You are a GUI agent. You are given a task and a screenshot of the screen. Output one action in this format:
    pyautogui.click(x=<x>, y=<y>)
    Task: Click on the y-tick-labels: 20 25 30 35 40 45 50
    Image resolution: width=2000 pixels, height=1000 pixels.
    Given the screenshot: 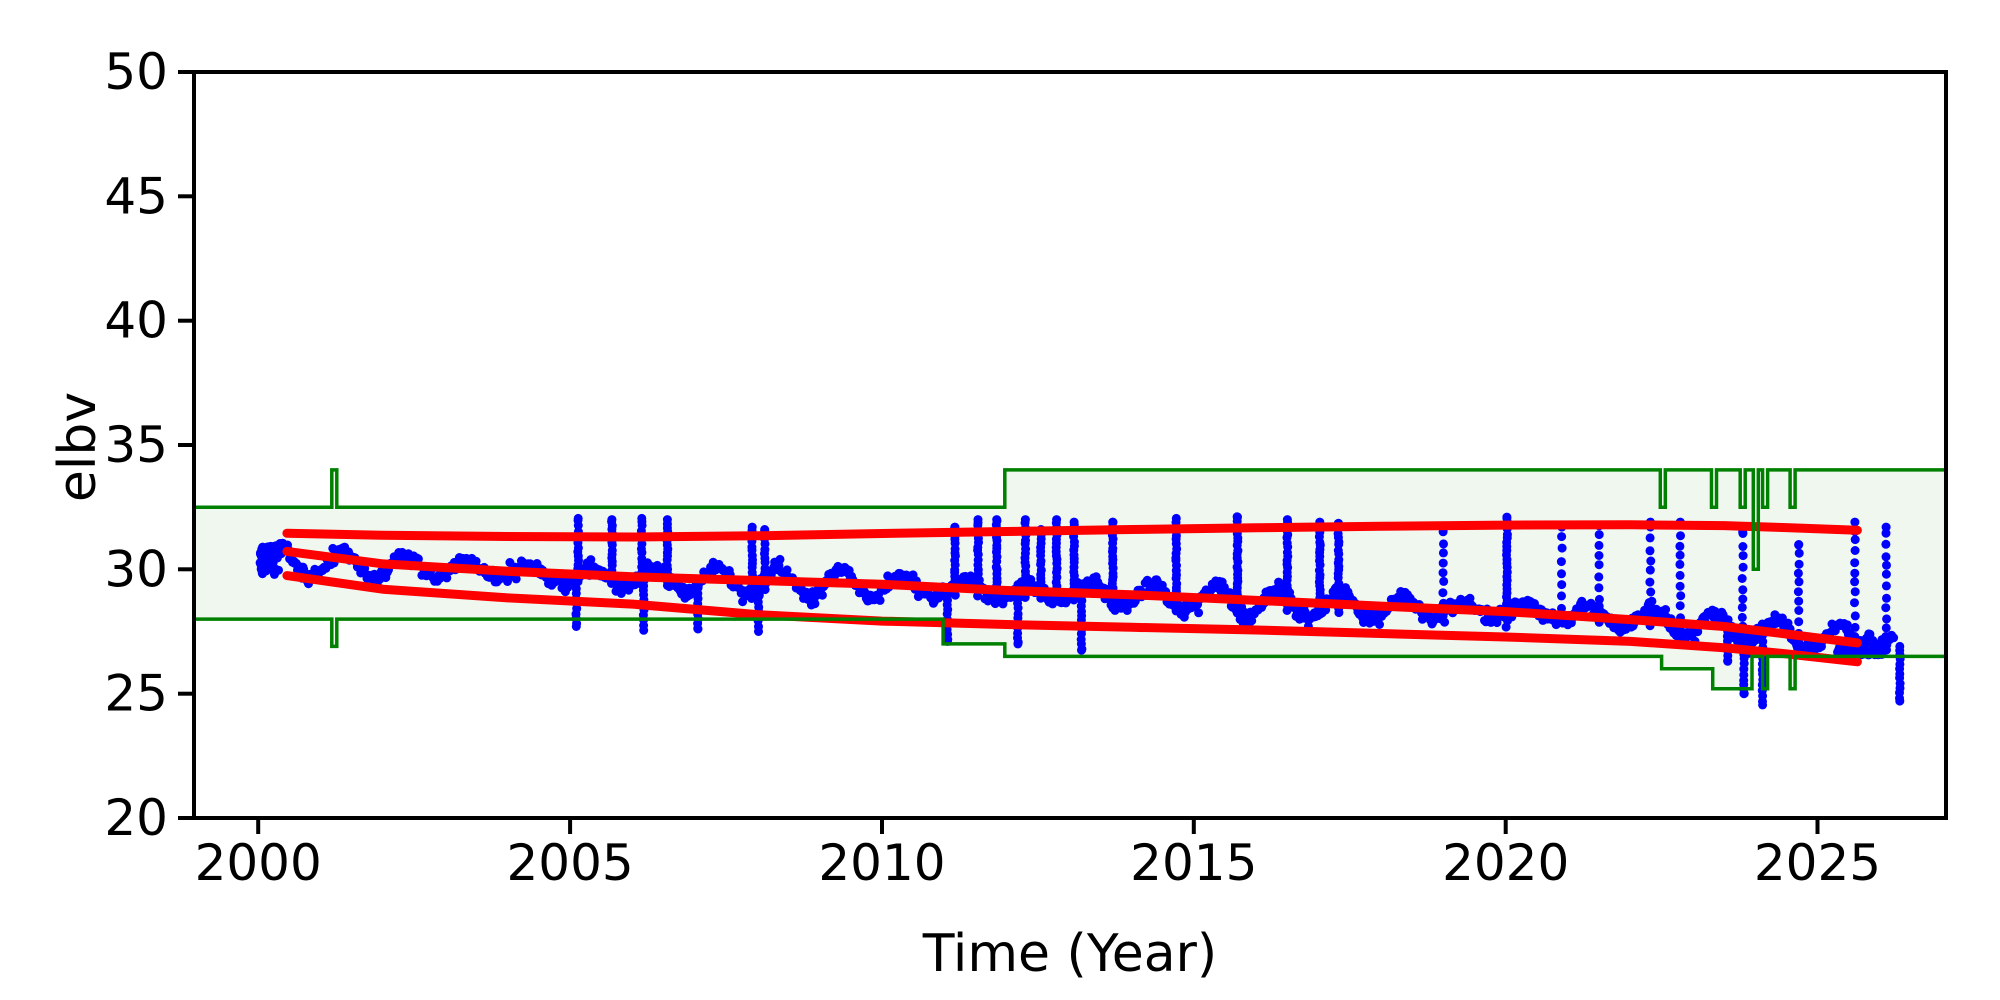 What is the action you would take?
    pyautogui.click(x=136, y=445)
    